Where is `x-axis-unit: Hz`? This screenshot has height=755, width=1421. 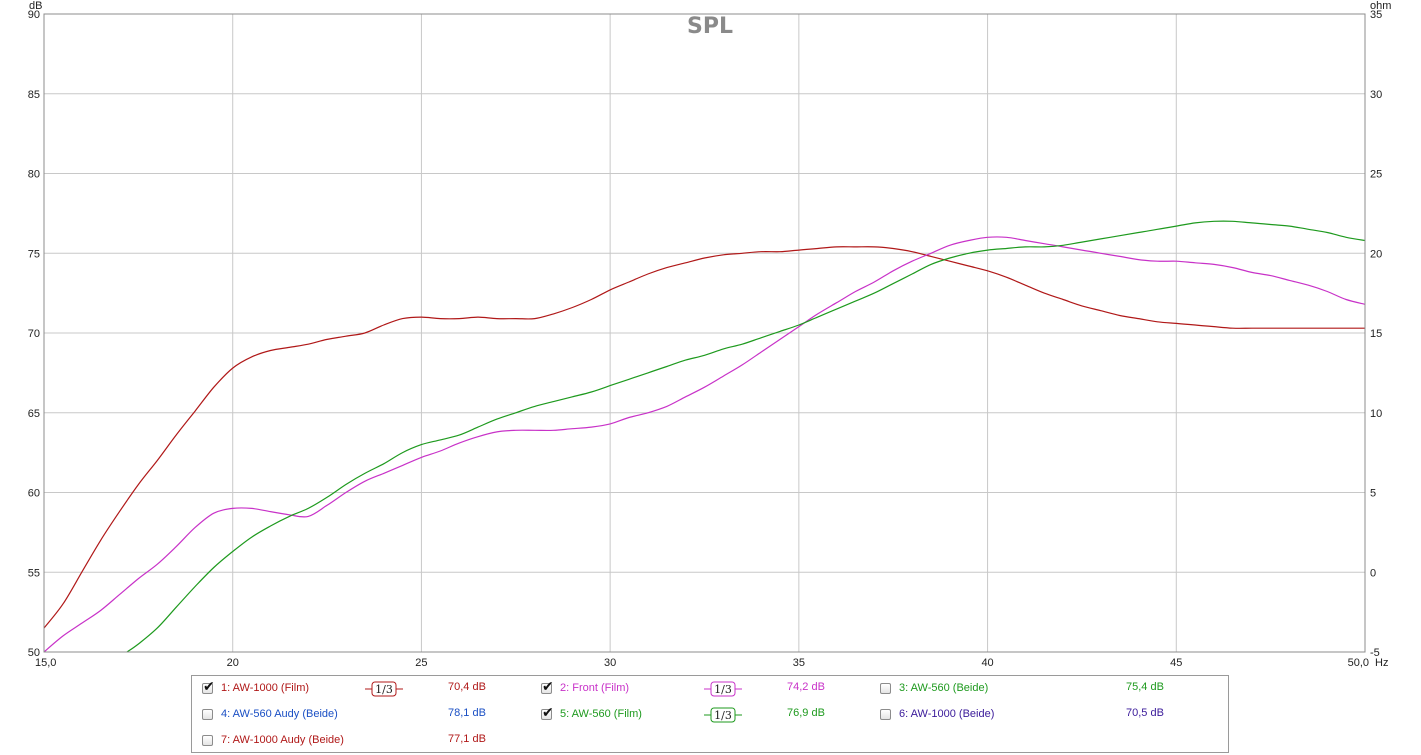
x-axis-unit: Hz is located at coordinates (1381, 663).